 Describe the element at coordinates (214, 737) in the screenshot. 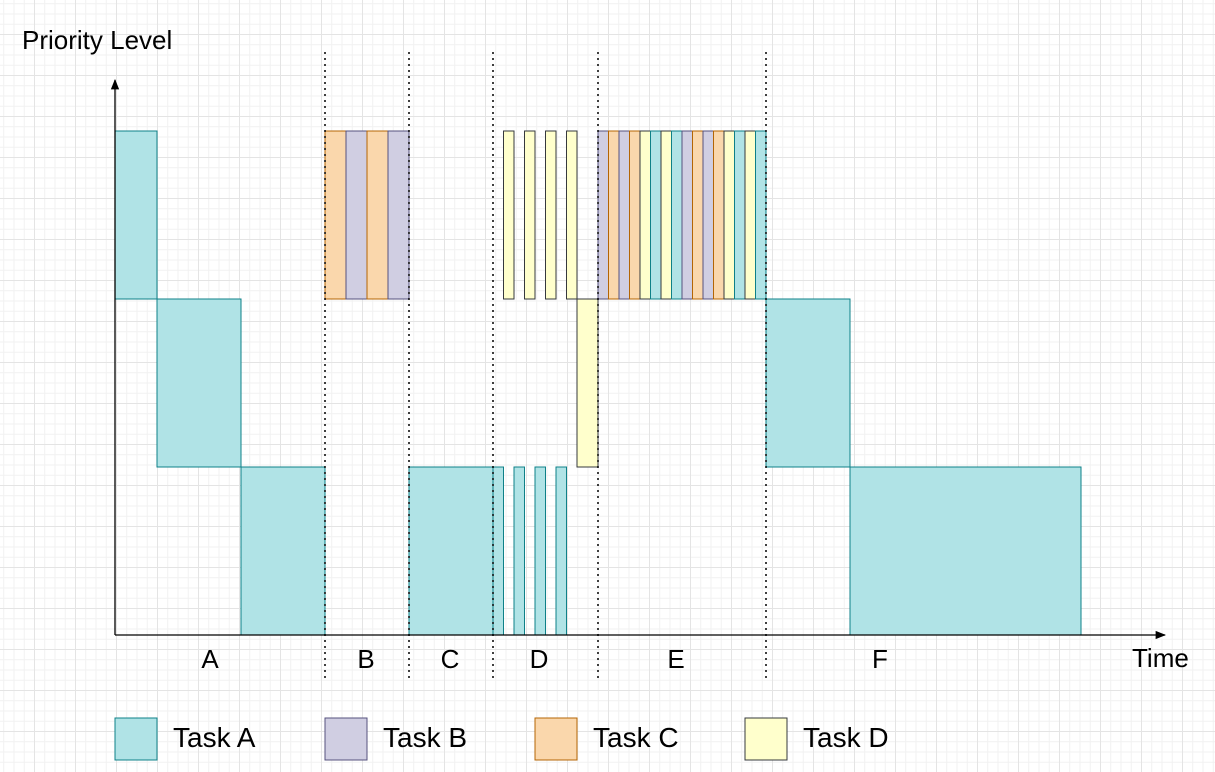

I see `legend-label-task-a: Task A` at that location.